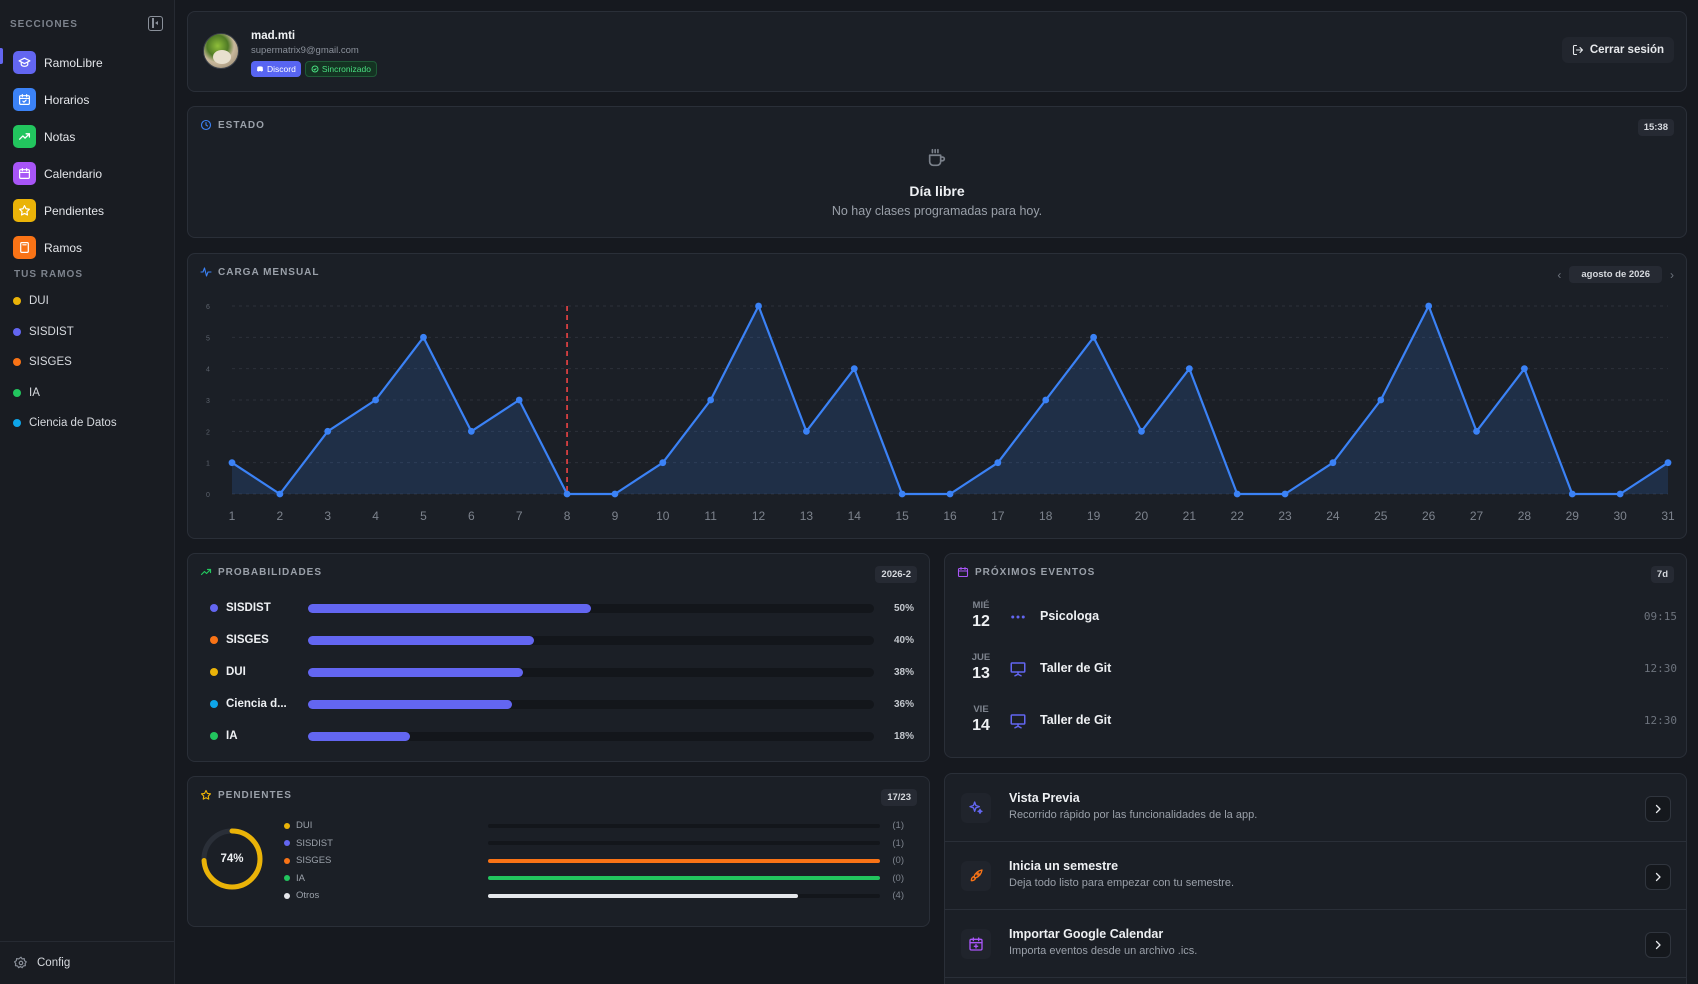 This screenshot has width=1698, height=984. What do you see at coordinates (88, 136) in the screenshot?
I see `sidebar-item-notas: Notas` at bounding box center [88, 136].